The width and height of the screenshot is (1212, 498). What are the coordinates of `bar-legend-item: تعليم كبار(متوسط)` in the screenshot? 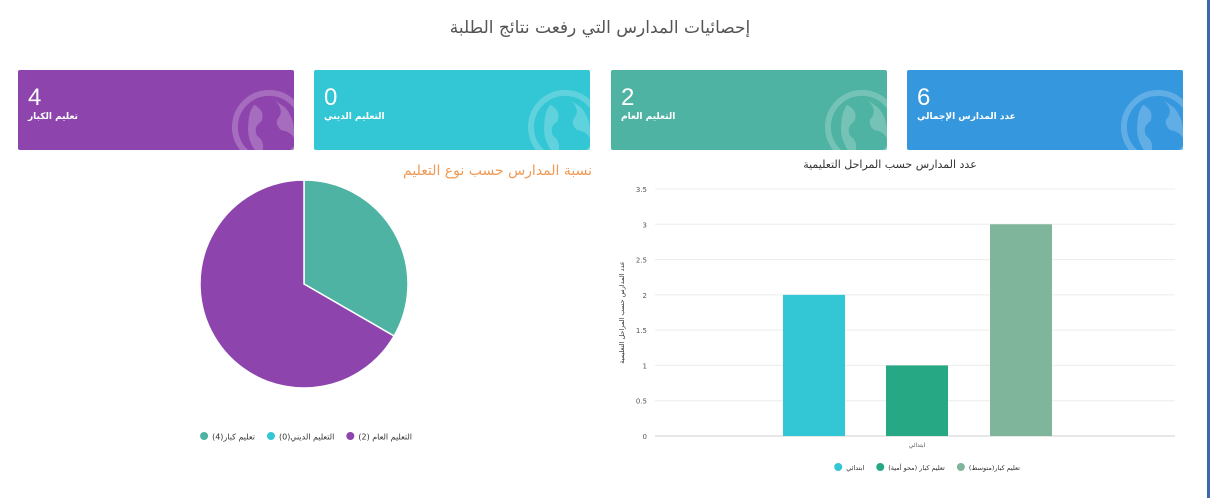 It's located at (988, 467).